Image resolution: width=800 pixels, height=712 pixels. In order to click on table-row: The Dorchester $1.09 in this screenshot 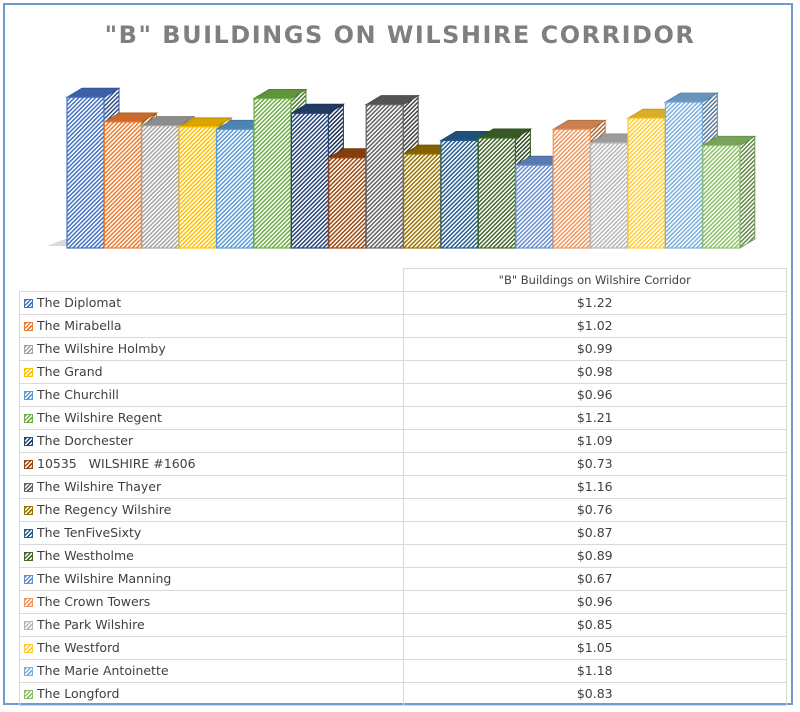, I will do `click(403, 440)`.